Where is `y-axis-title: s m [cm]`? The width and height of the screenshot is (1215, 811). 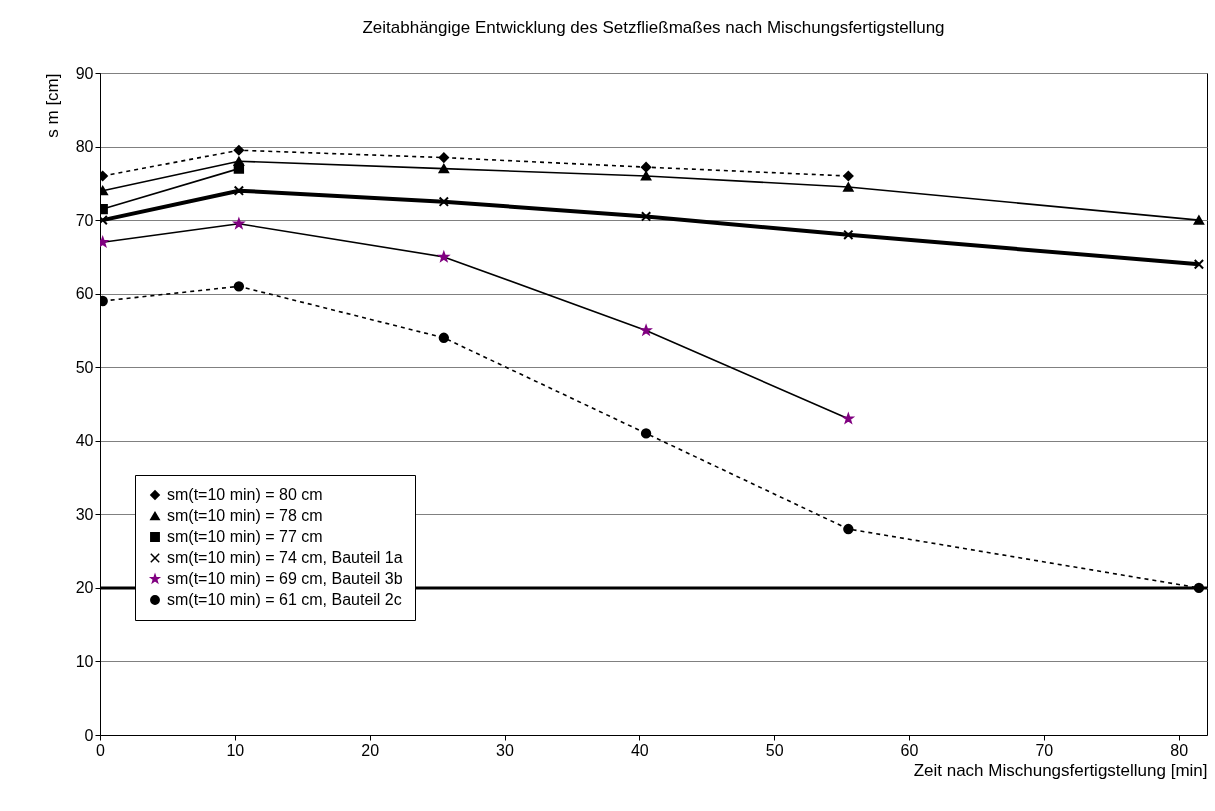 y-axis-title: s m [cm] is located at coordinates (52, 105).